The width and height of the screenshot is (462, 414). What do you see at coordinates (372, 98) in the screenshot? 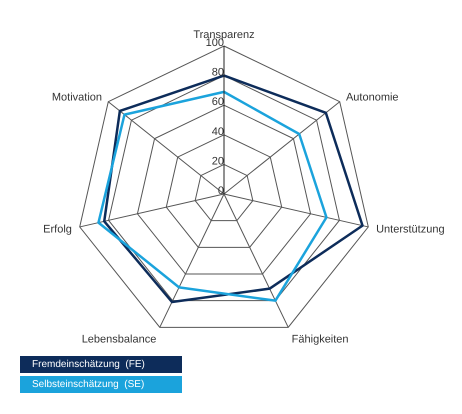
I see `spoke-label: Autonomie` at bounding box center [372, 98].